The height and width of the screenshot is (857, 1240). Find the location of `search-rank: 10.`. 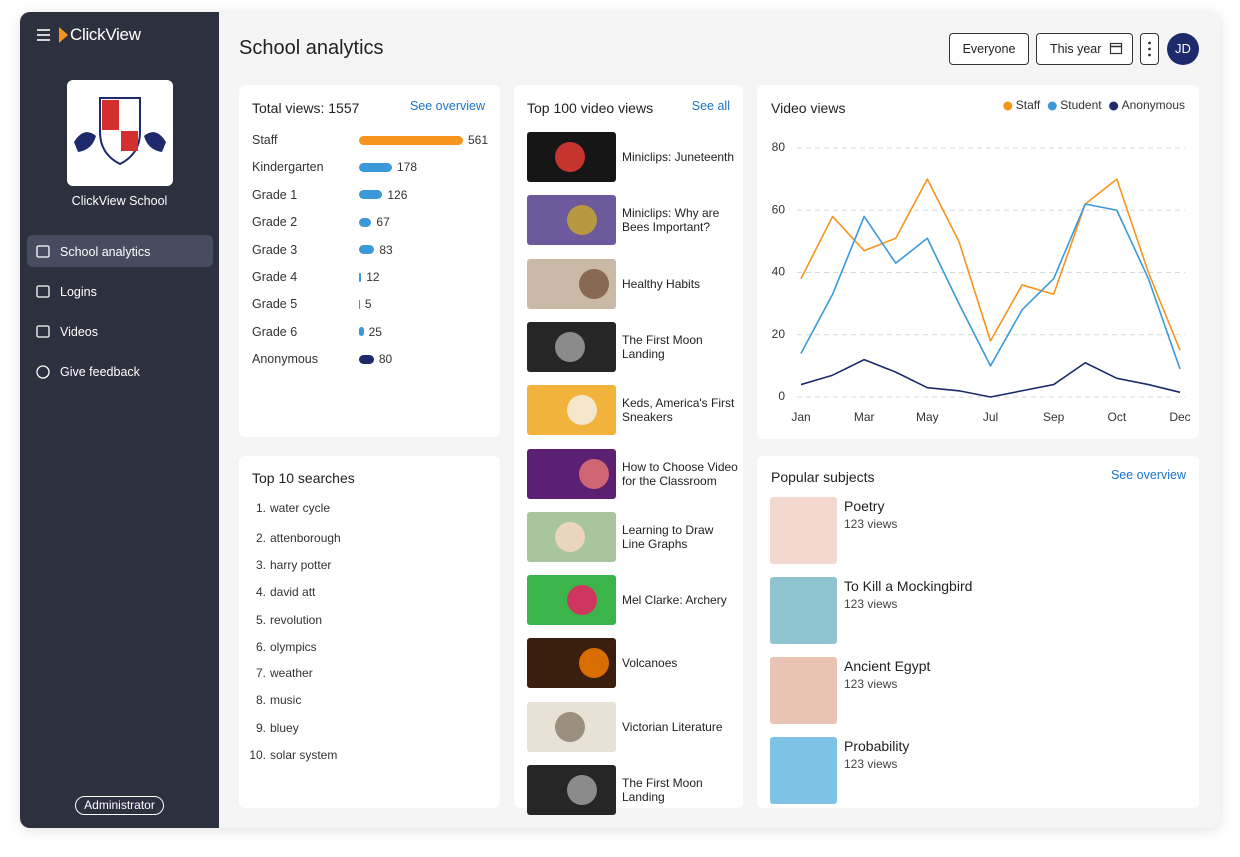

search-rank: 10. is located at coordinates (257, 755).